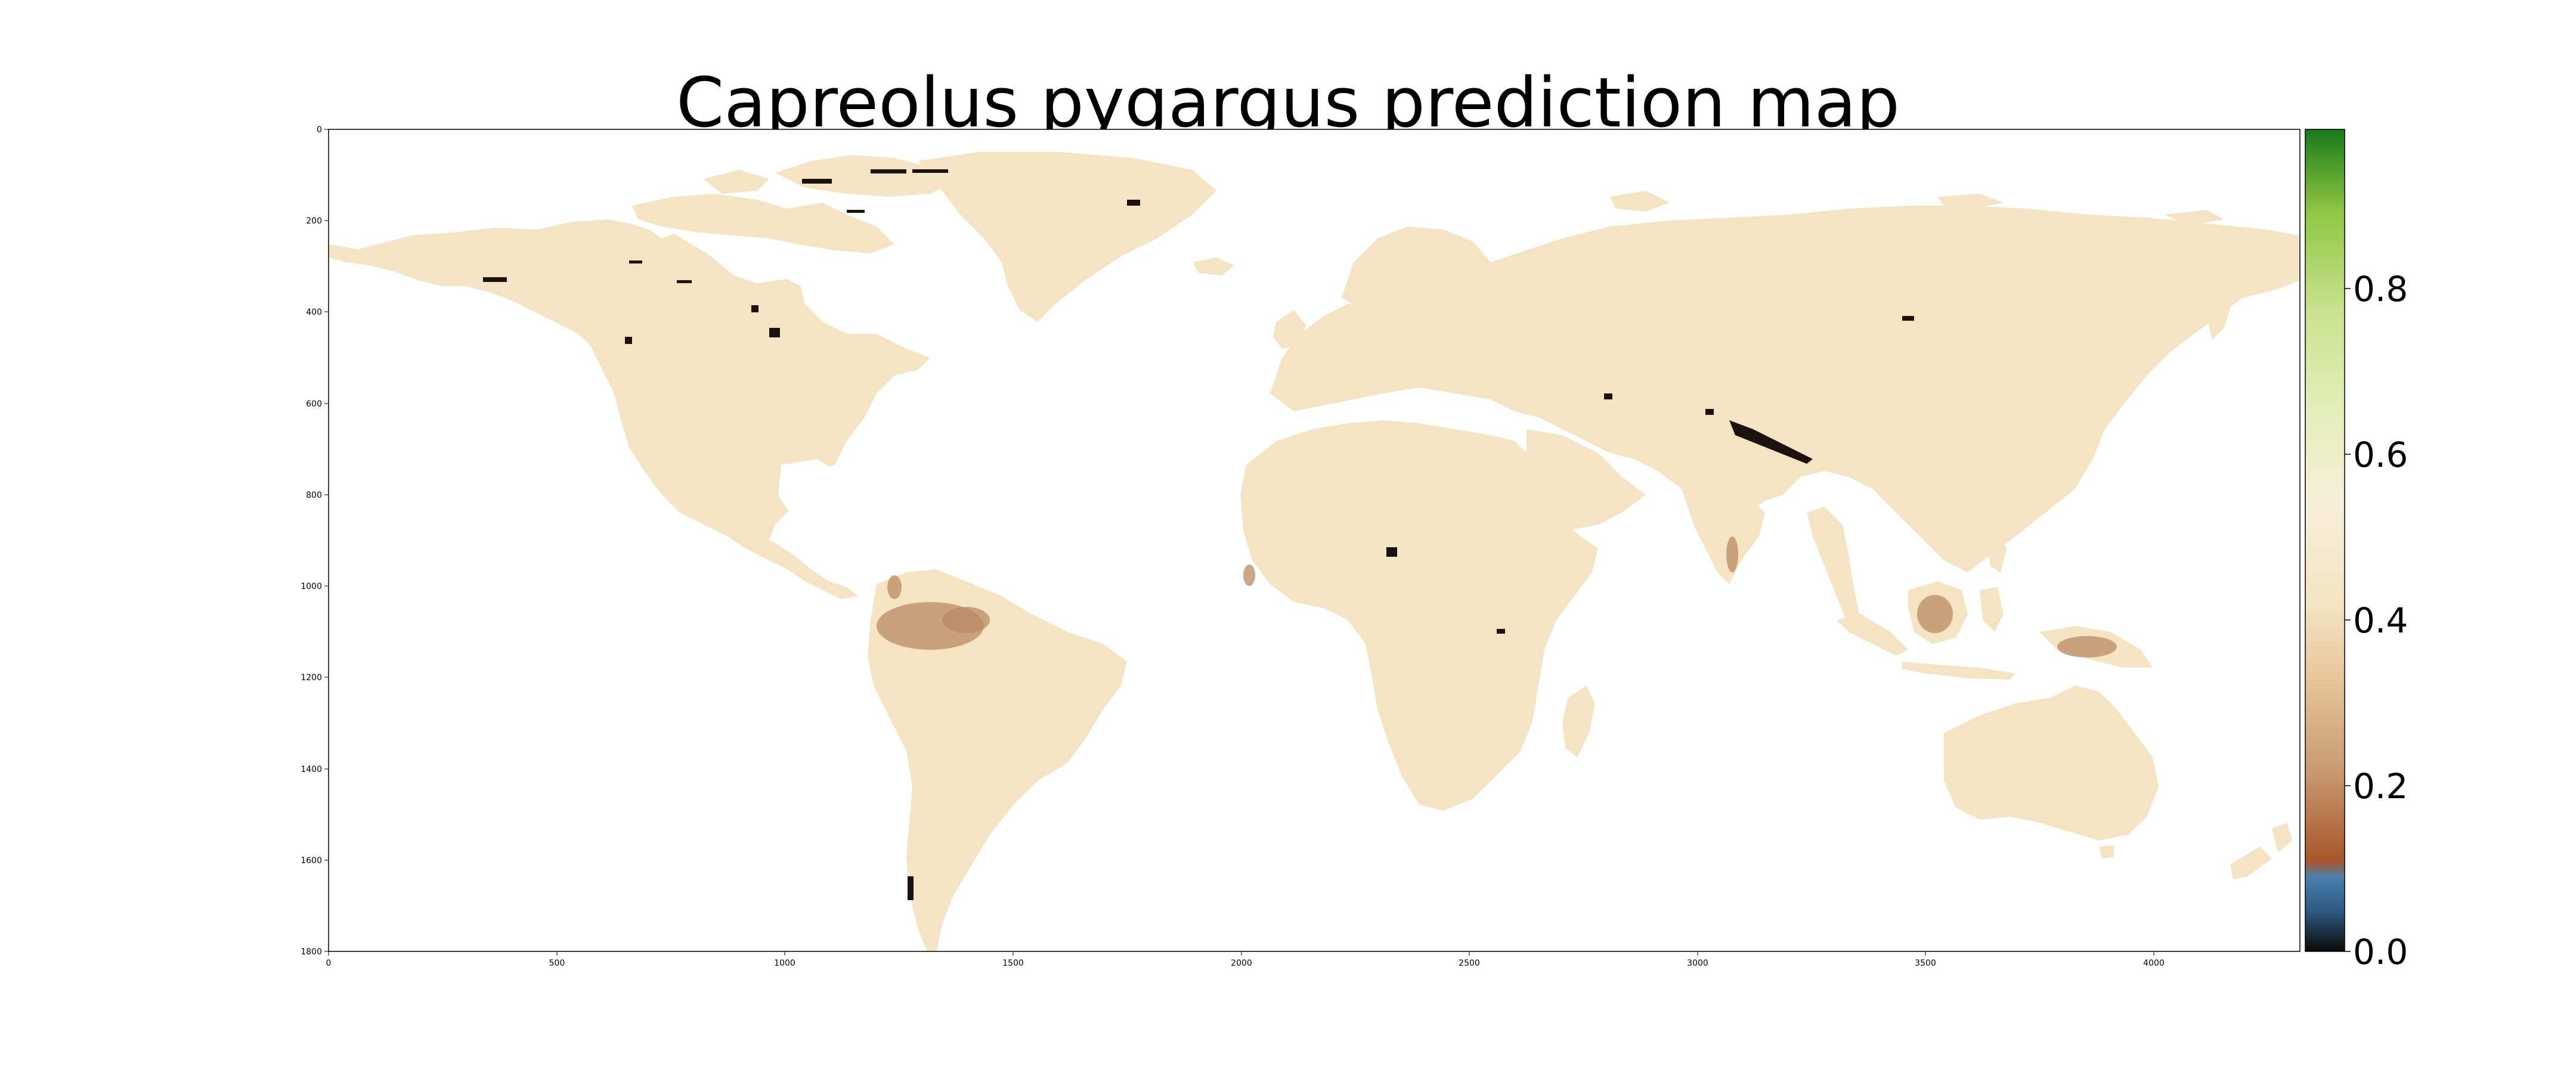  What do you see at coordinates (1935, 614) in the screenshot?
I see `low-value-patch-borneo` at bounding box center [1935, 614].